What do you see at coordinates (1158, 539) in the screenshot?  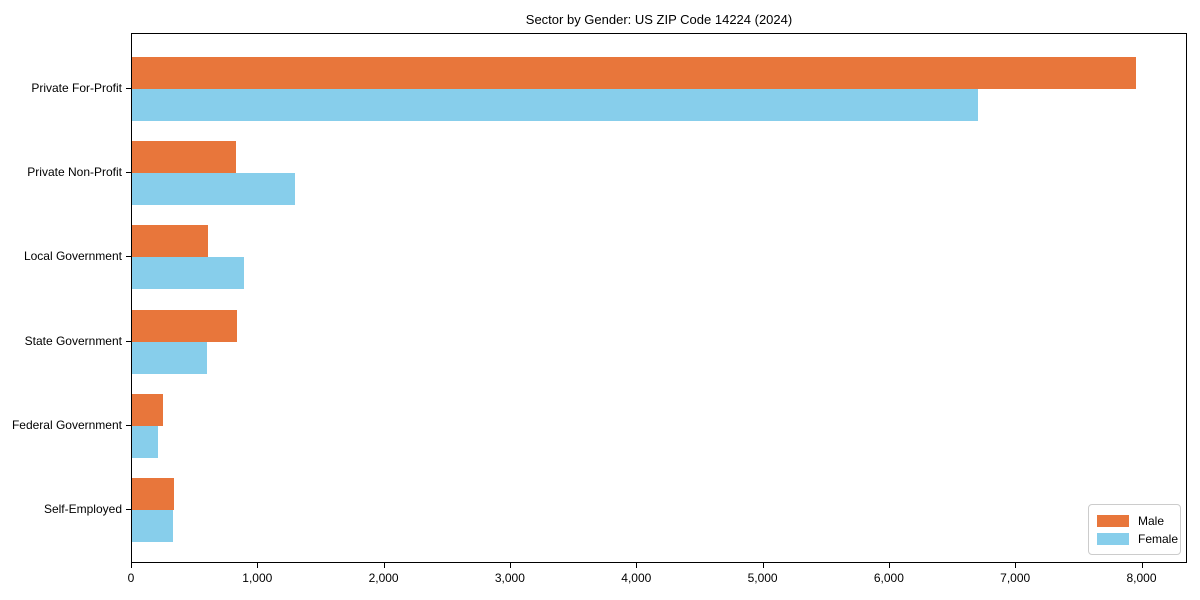 I see `legend-label-female: Female` at bounding box center [1158, 539].